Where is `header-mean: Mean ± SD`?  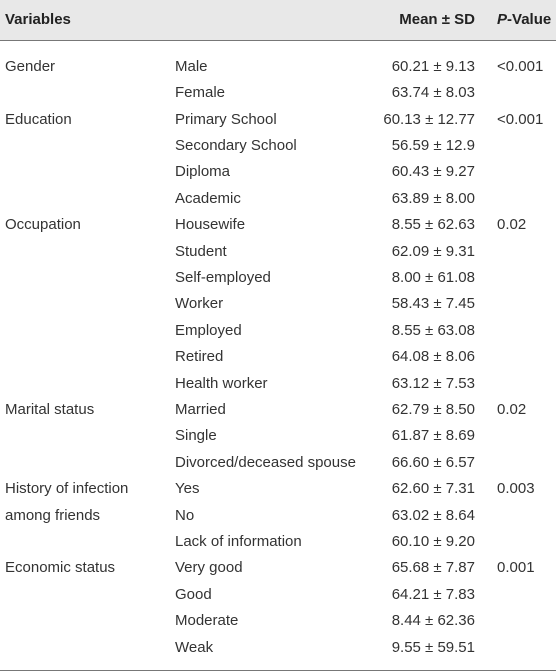 header-mean: Mean ± SD is located at coordinates (437, 19).